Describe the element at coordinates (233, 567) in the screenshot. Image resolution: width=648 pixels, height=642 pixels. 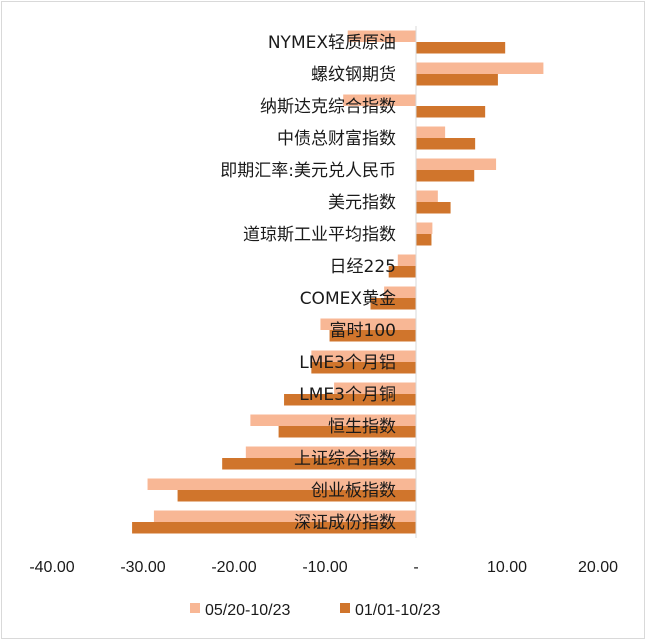
I see `x-tick-label: -20.00` at that location.